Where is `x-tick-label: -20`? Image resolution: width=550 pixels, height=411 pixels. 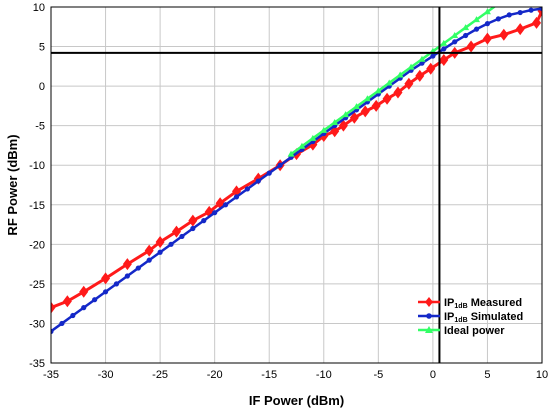
x-tick-label: -20 is located at coordinates (215, 375).